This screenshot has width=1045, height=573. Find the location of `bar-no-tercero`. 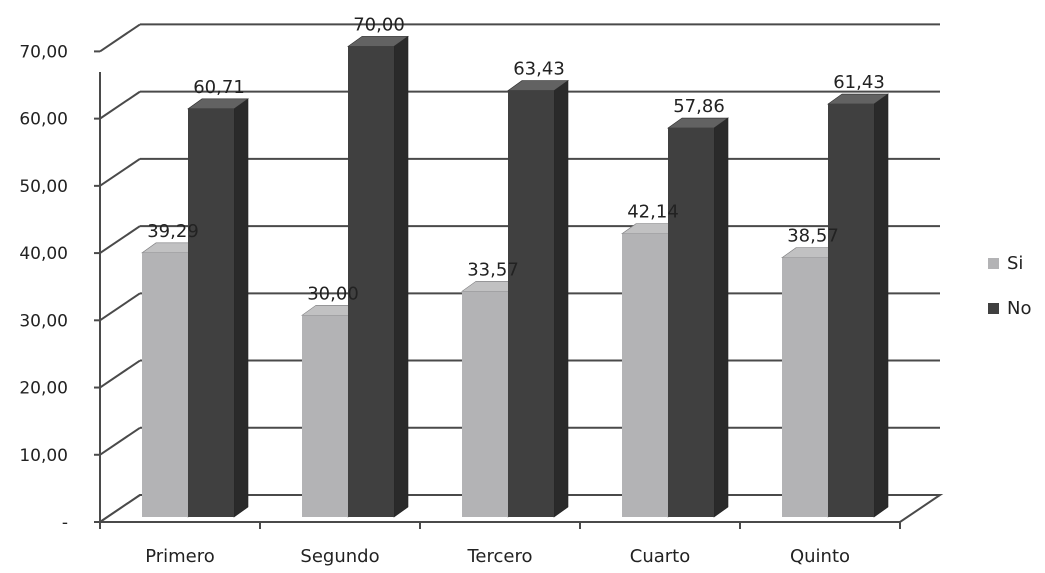

bar-no-tercero is located at coordinates (538, 298).